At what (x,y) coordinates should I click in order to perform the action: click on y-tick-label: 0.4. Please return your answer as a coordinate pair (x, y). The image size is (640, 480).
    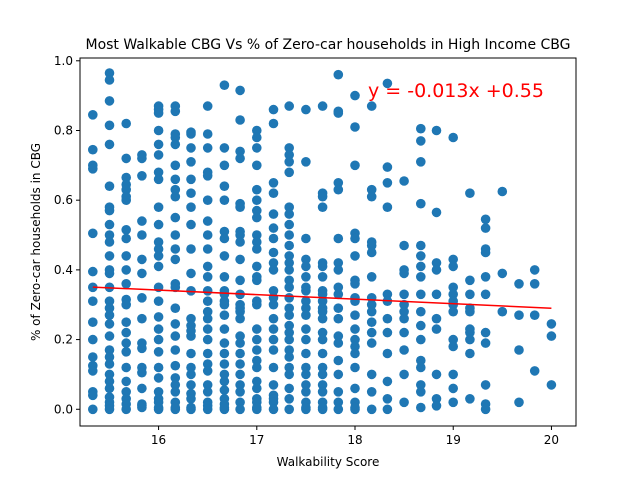
    Looking at the image, I should click on (63, 270).